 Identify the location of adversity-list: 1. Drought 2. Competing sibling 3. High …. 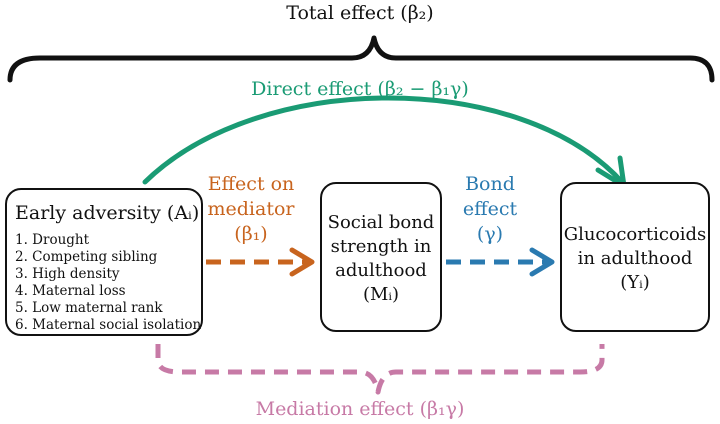
(108, 283).